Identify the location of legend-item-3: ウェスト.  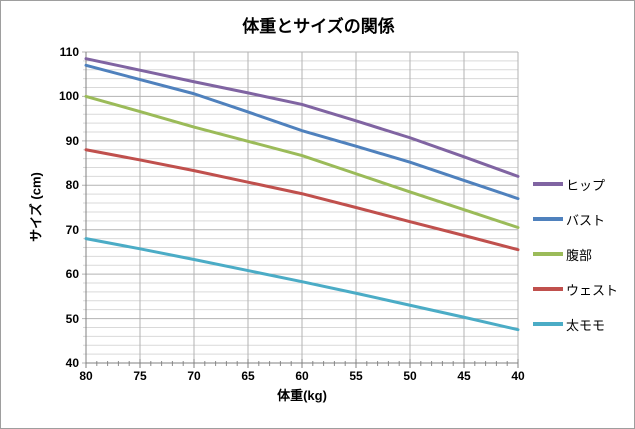
(575, 289).